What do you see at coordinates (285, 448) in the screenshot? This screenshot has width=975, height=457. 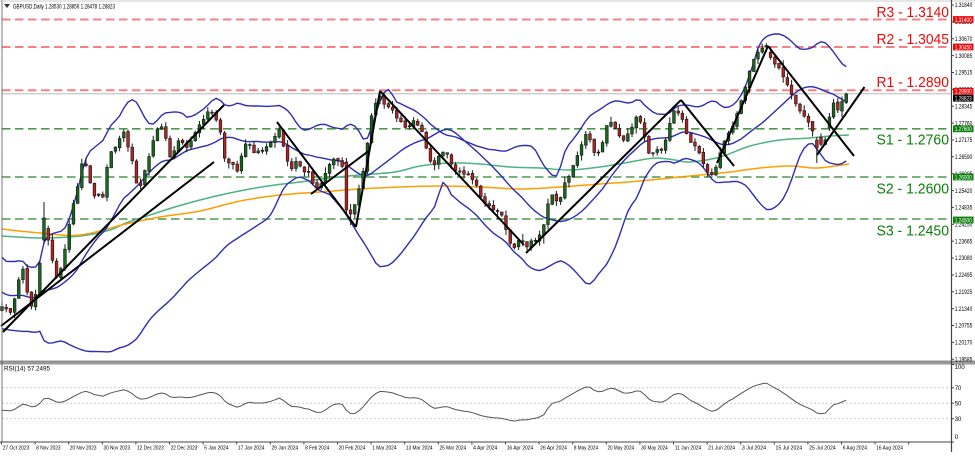 I see `svg-text: 29 Jan 2024` at bounding box center [285, 448].